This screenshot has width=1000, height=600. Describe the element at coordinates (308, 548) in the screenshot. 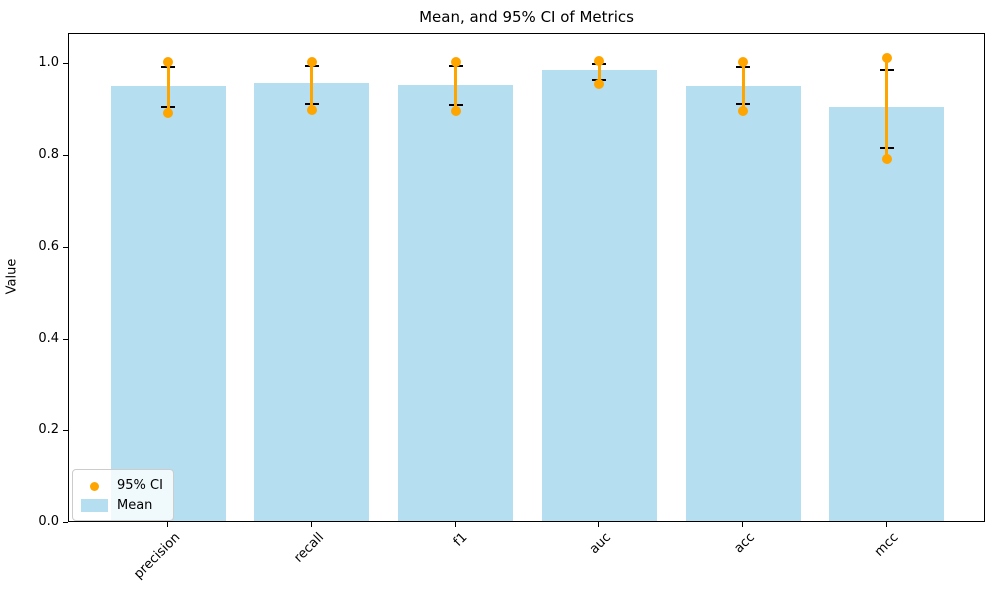

I see `x-tick-label-recall: recall` at that location.